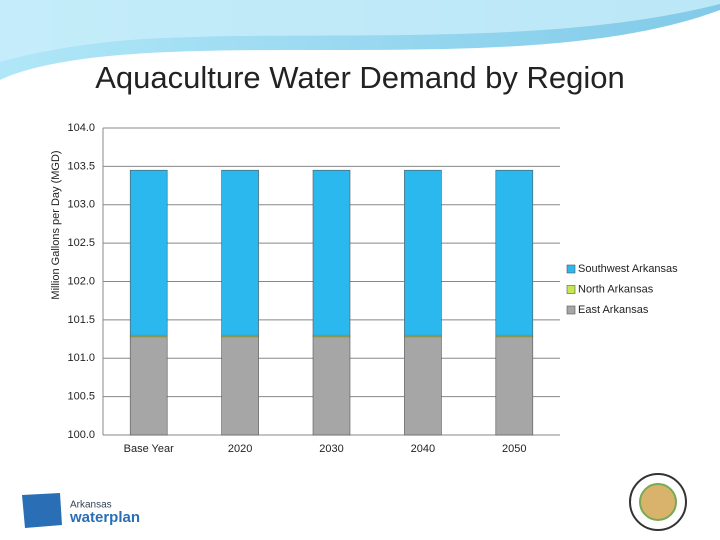  I want to click on y-axis-label: Million Gallons per Day (MGD), so click(56, 224).